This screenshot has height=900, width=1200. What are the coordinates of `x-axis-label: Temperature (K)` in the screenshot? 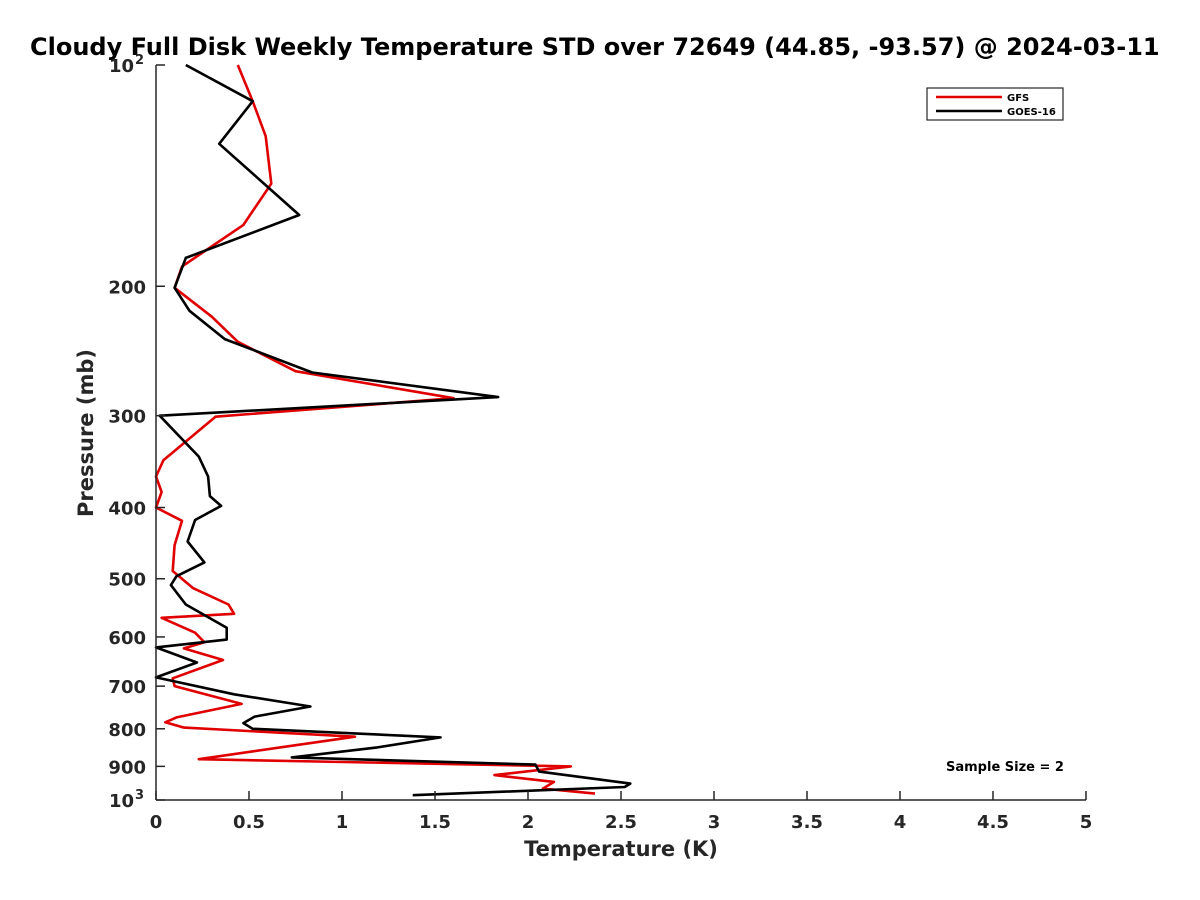 It's located at (621, 849).